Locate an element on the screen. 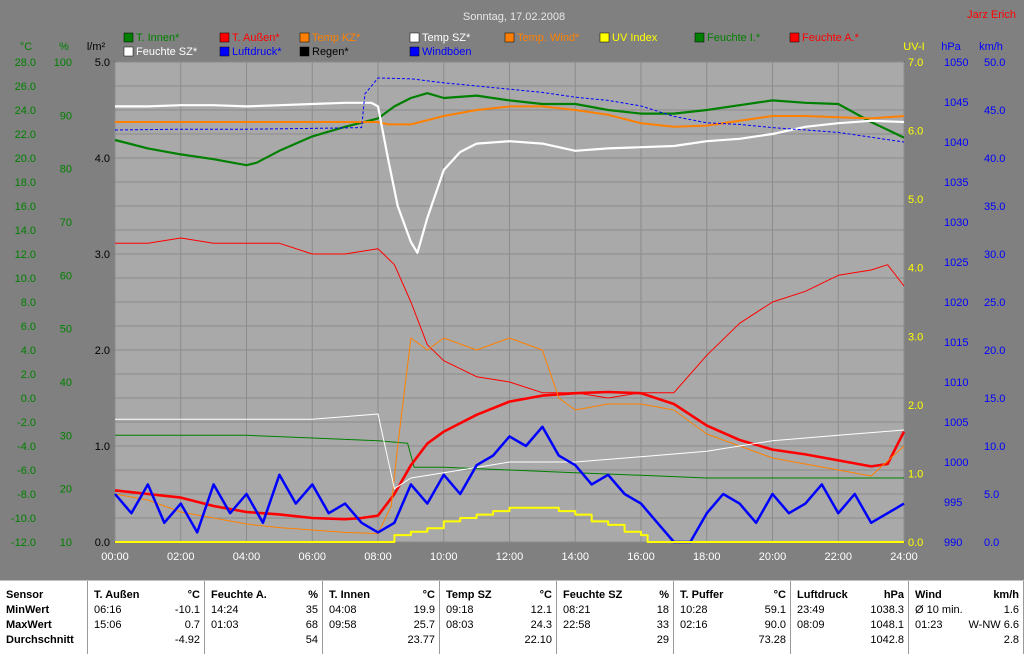 Image resolution: width=1024 pixels, height=654 pixels. press-tick: 1010 is located at coordinates (956, 383).